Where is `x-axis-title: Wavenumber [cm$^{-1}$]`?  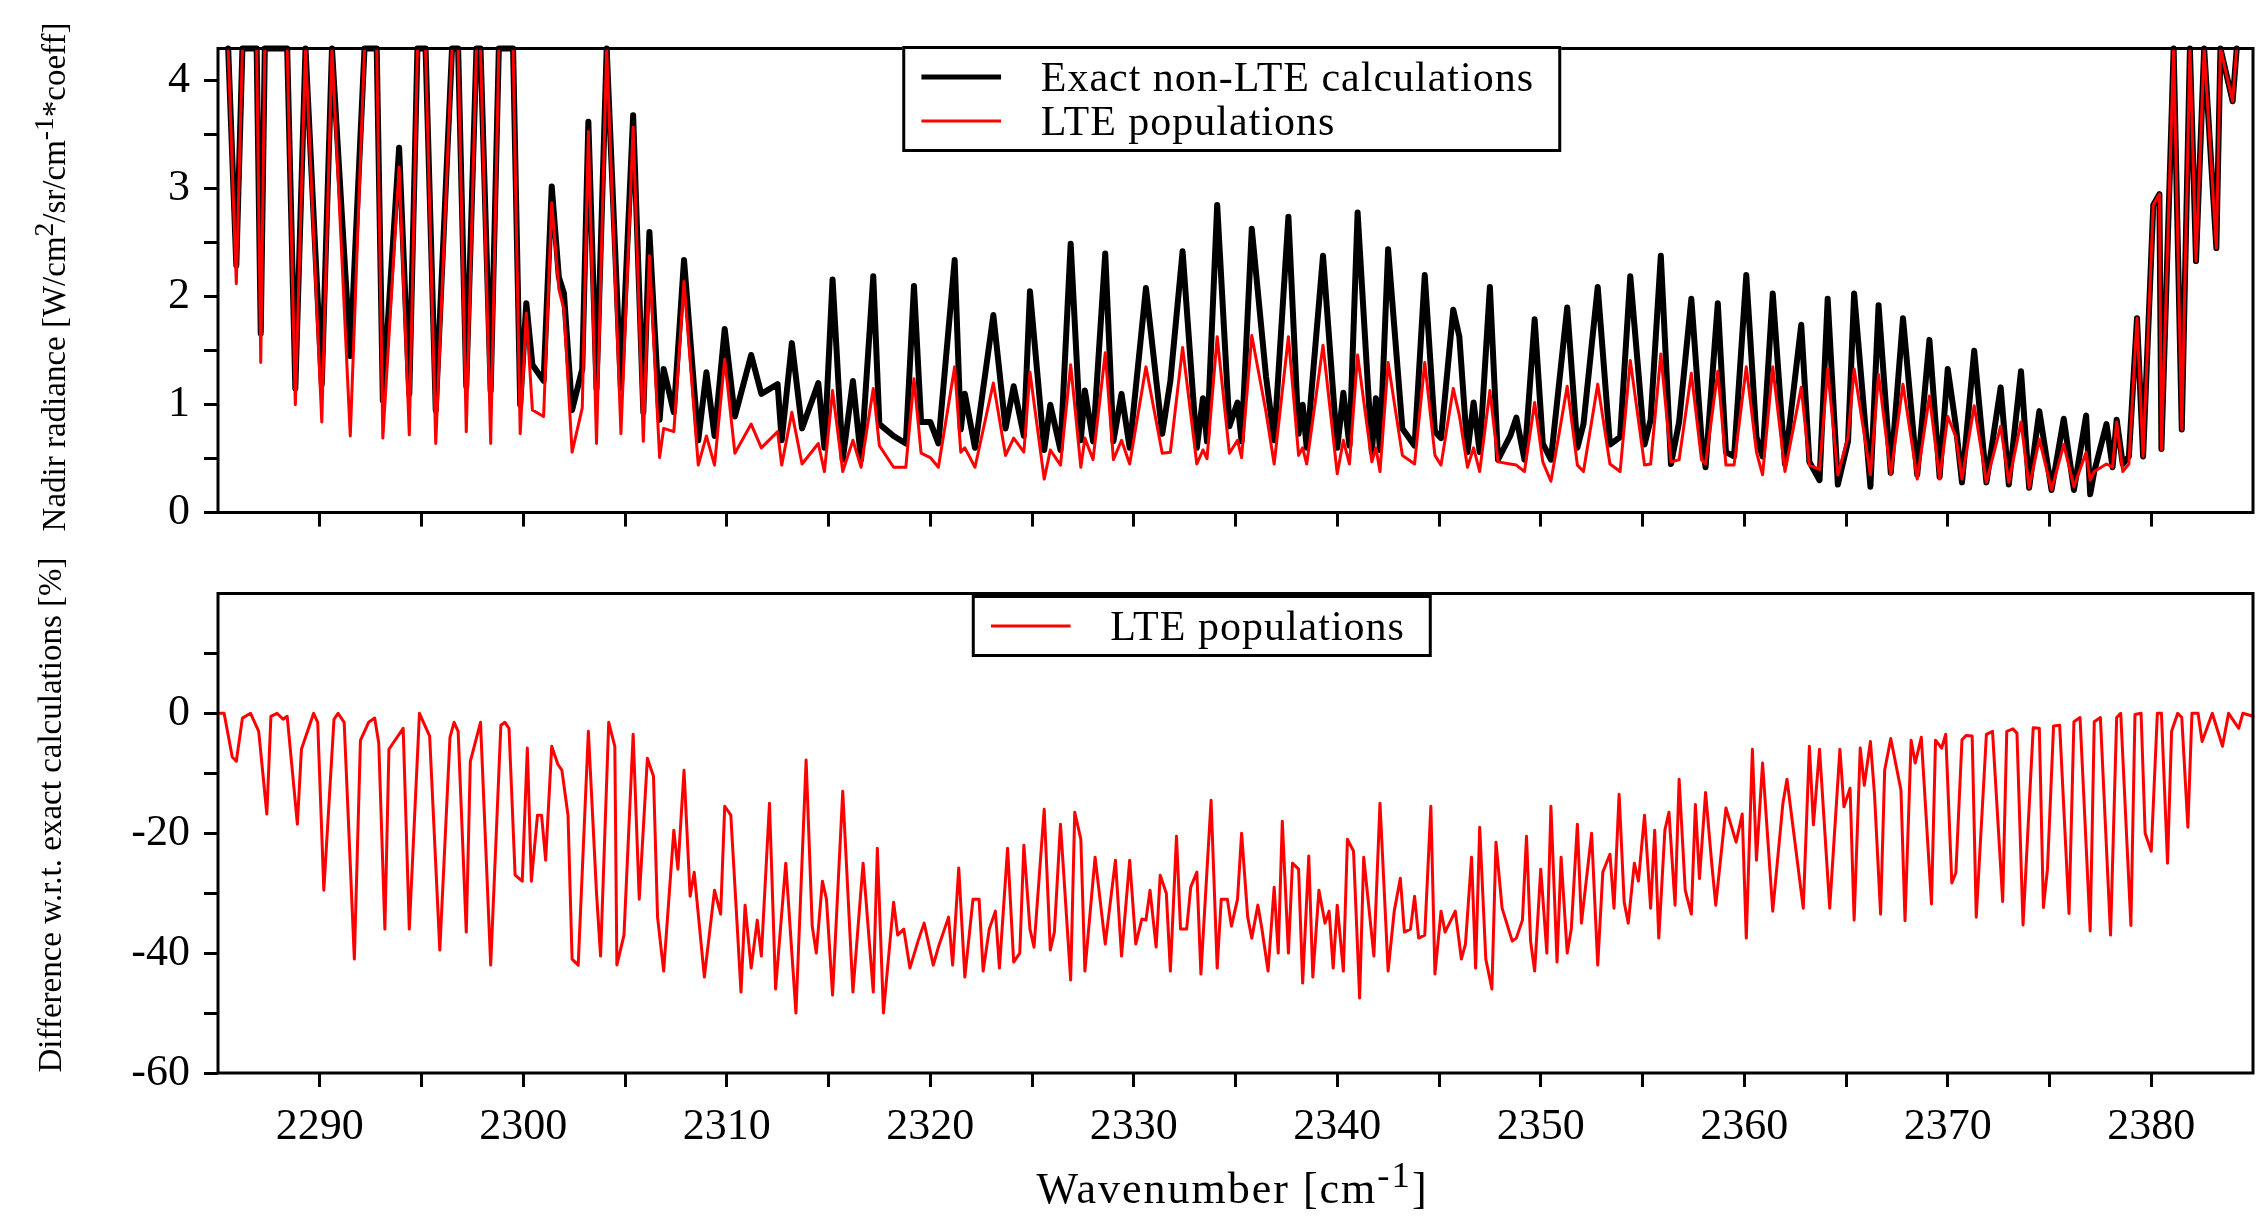
x-axis-title: Wavenumber [cm$^{-1}$] is located at coordinates (1232, 1183).